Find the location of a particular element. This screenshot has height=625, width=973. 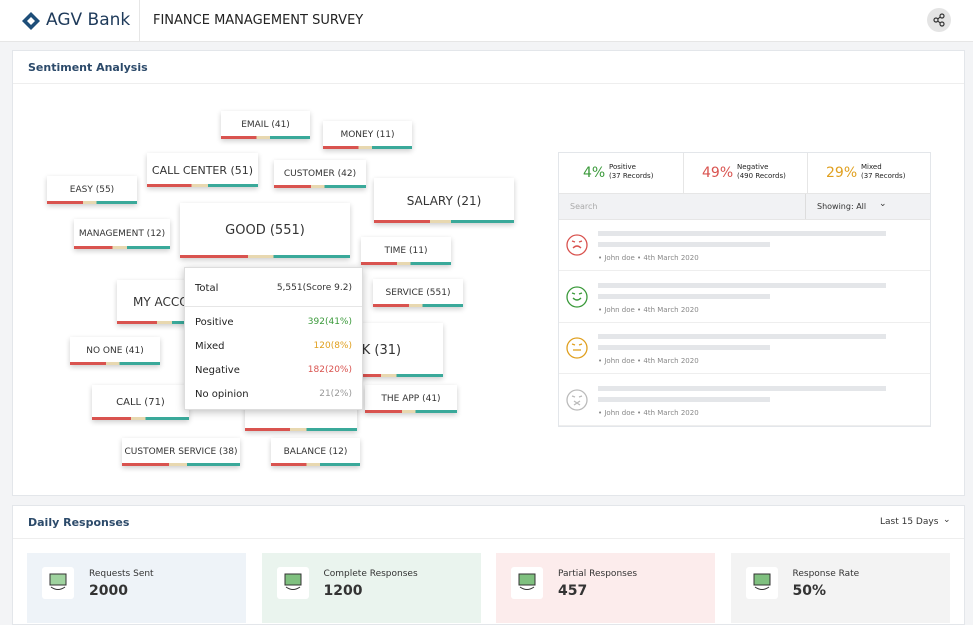

word-label: EMAIL (41) is located at coordinates (265, 125).